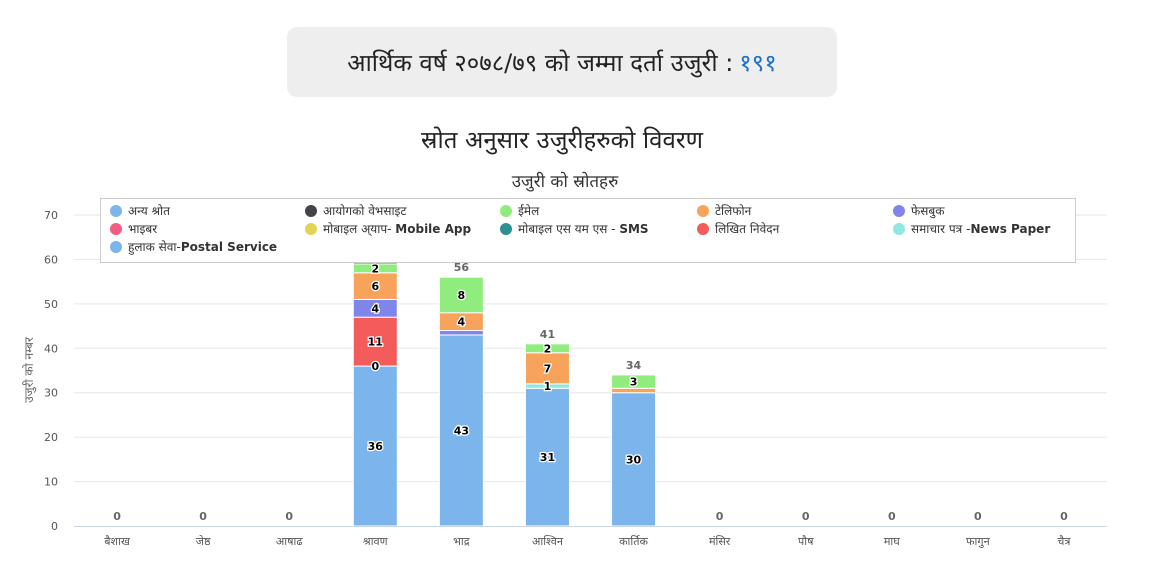 Image resolution: width=1155 pixels, height=571 pixels. Describe the element at coordinates (375, 366) in the screenshot. I see `segment-label: 0` at that location.